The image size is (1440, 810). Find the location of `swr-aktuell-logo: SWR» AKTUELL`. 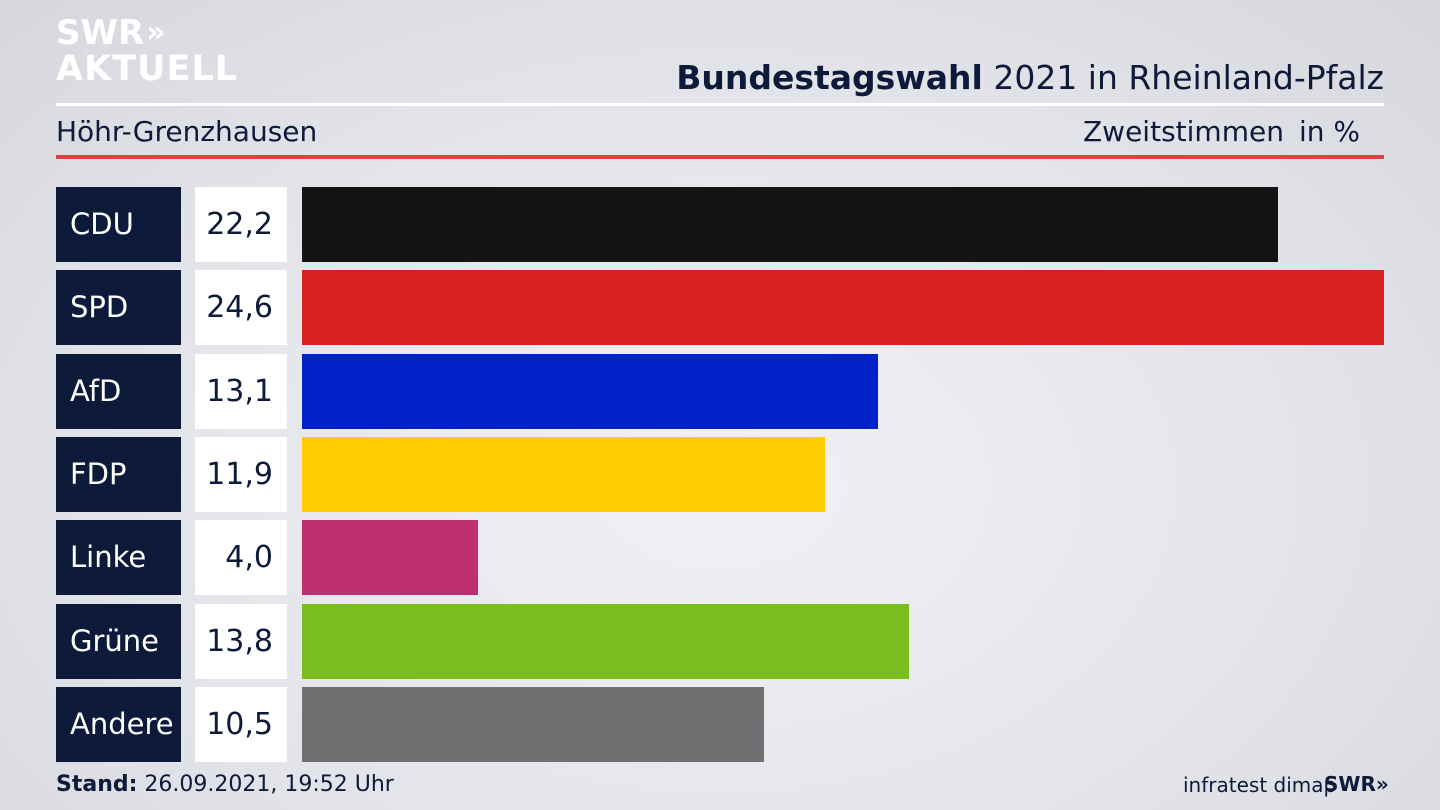

swr-aktuell-logo: SWR» AKTUELL is located at coordinates (147, 51).